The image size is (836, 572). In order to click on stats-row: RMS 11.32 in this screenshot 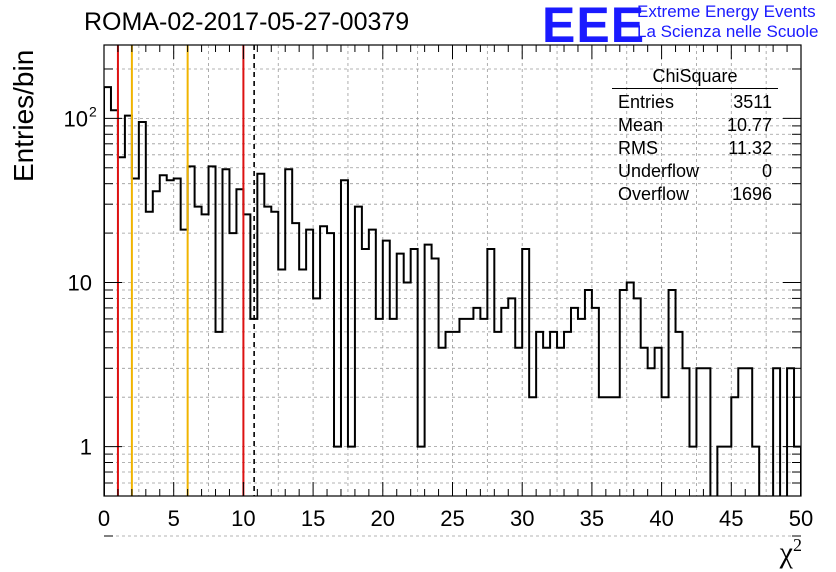, I will do `click(695, 148)`.